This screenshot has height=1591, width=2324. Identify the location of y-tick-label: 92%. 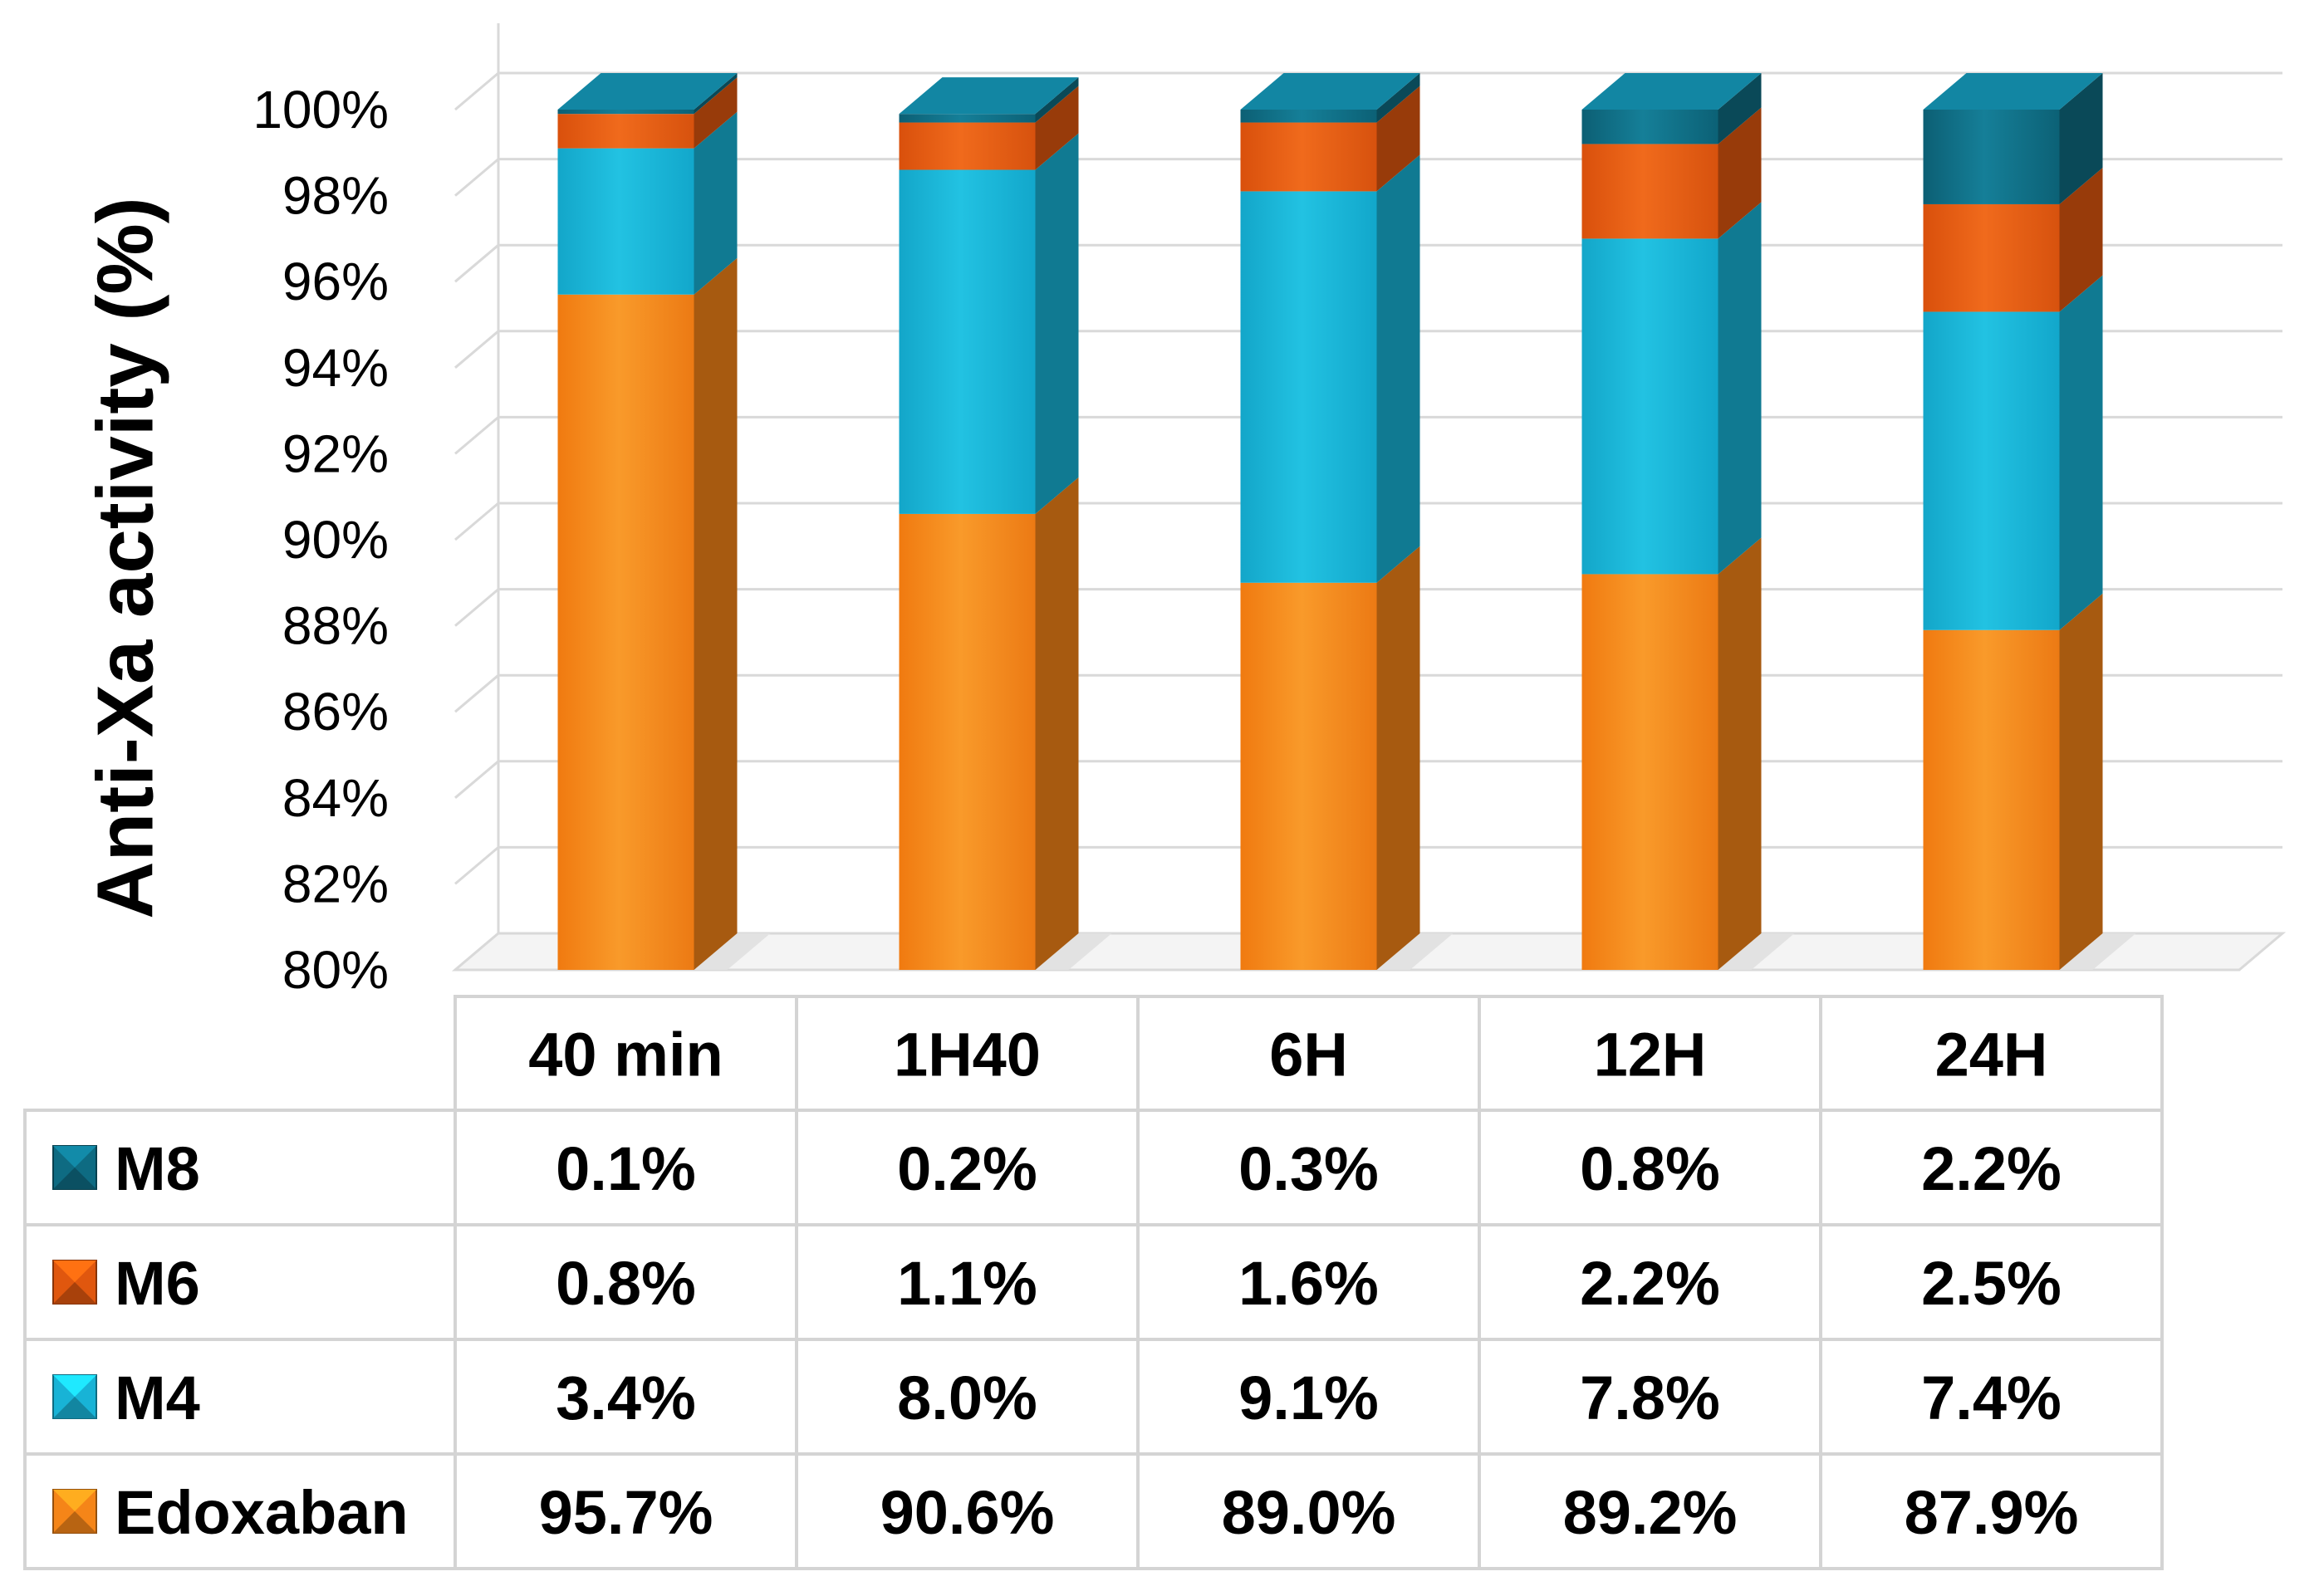
(336, 453).